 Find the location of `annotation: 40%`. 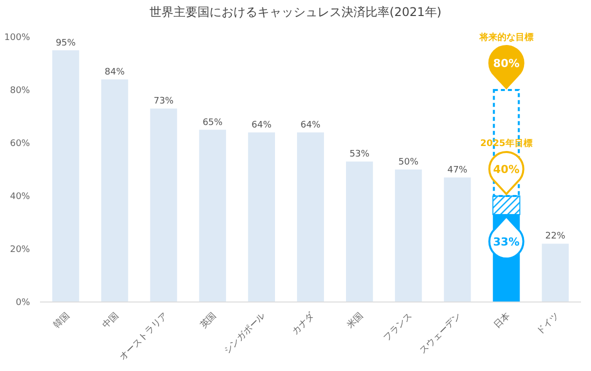

annotation: 40% is located at coordinates (506, 169).